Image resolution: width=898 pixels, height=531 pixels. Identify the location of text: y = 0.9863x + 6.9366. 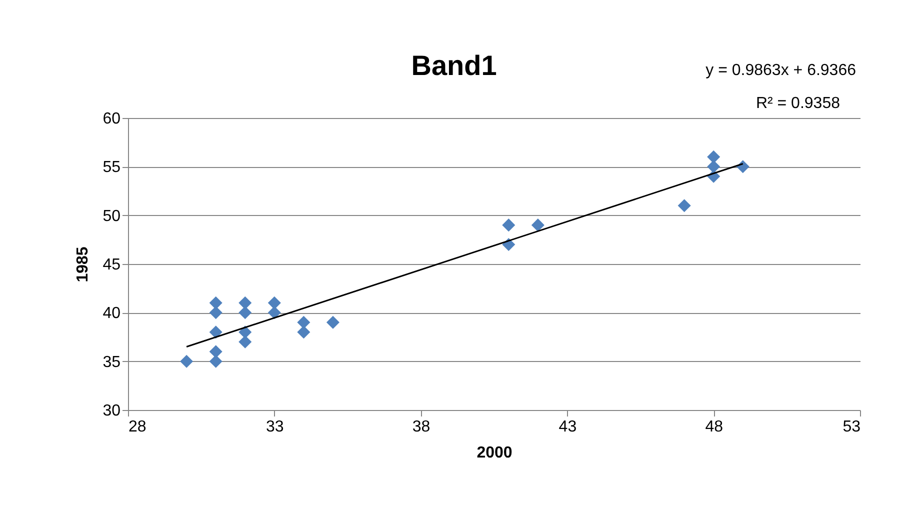
(781, 70).